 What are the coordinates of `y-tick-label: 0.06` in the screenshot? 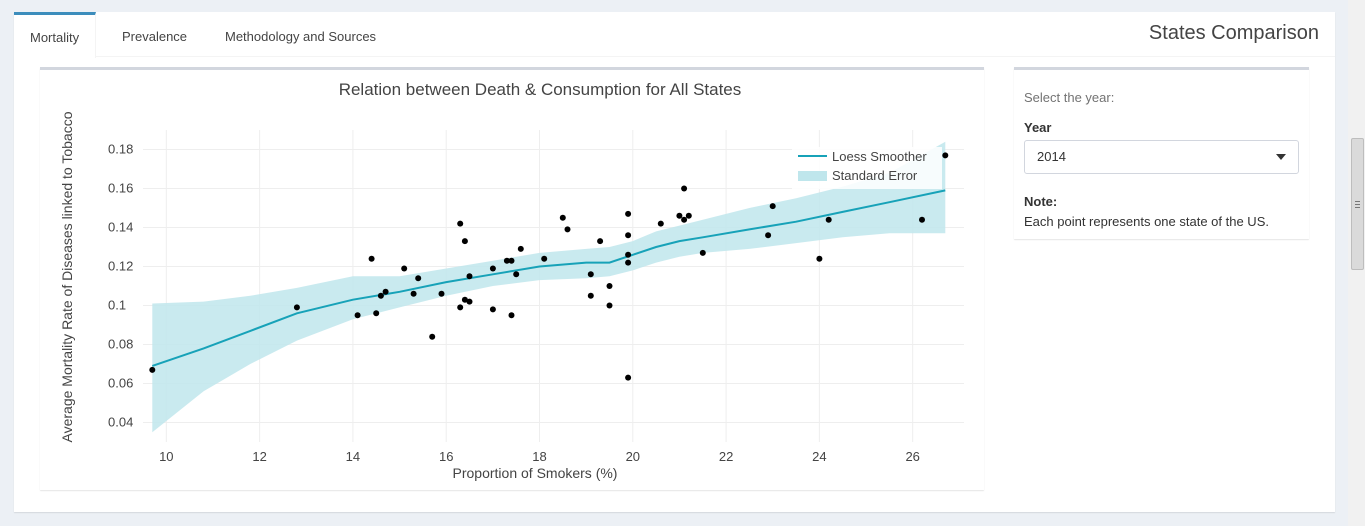 It's located at (120, 383).